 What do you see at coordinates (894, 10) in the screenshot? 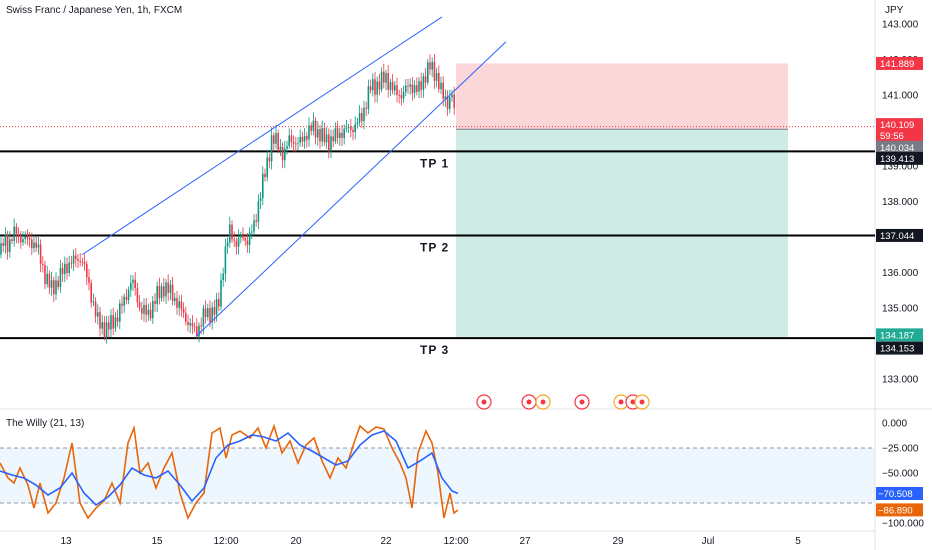
I see `currency-label: JPY` at bounding box center [894, 10].